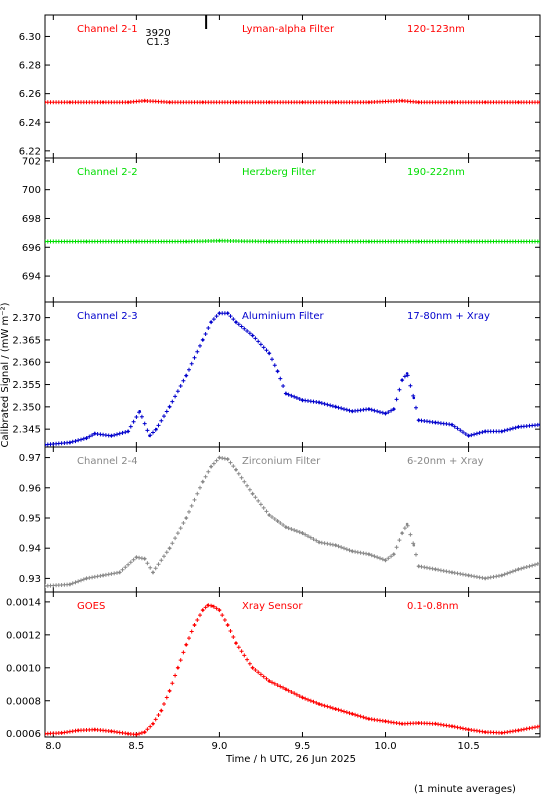  I want to click on band-label: 120-123nm, so click(436, 29).